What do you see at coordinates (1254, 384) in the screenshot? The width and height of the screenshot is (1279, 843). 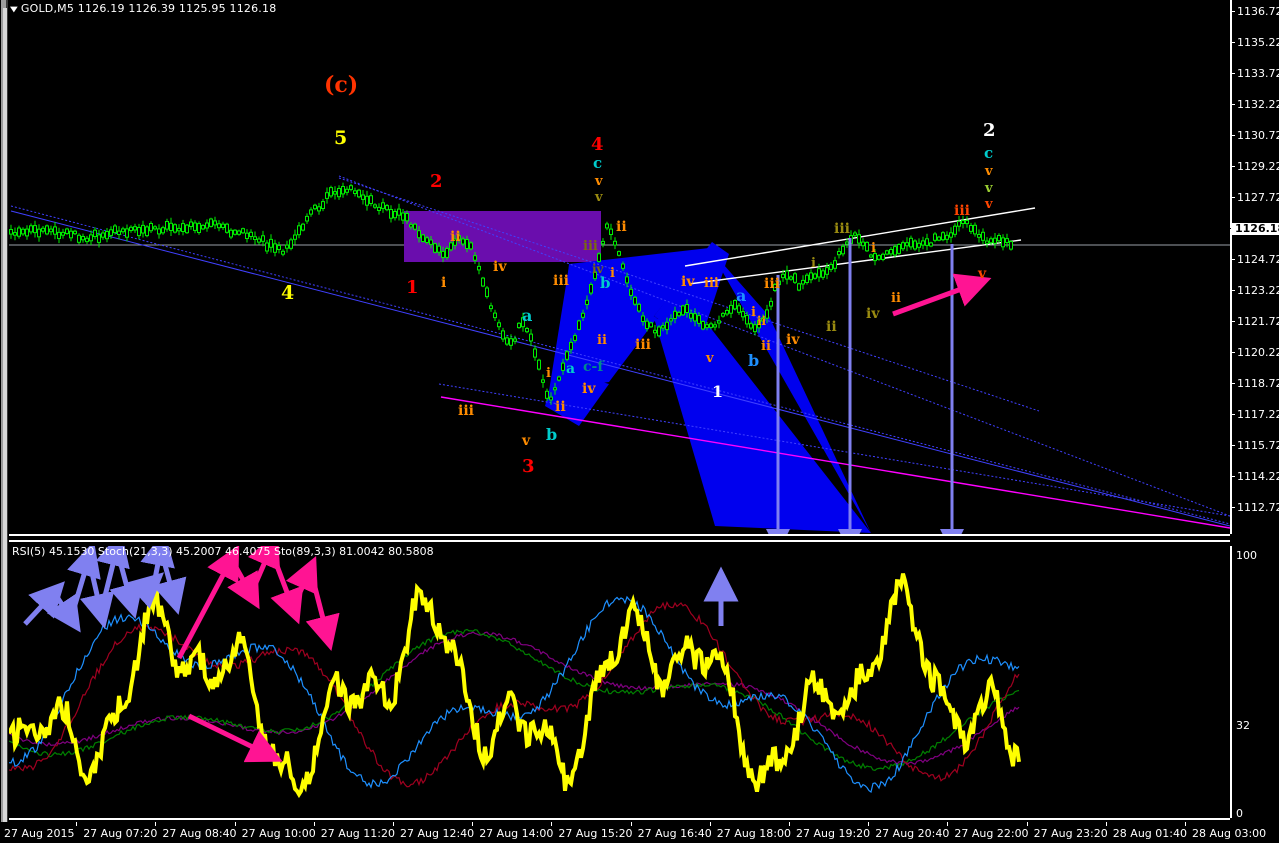 I see `price-tick-label: 1118.72` at bounding box center [1254, 384].